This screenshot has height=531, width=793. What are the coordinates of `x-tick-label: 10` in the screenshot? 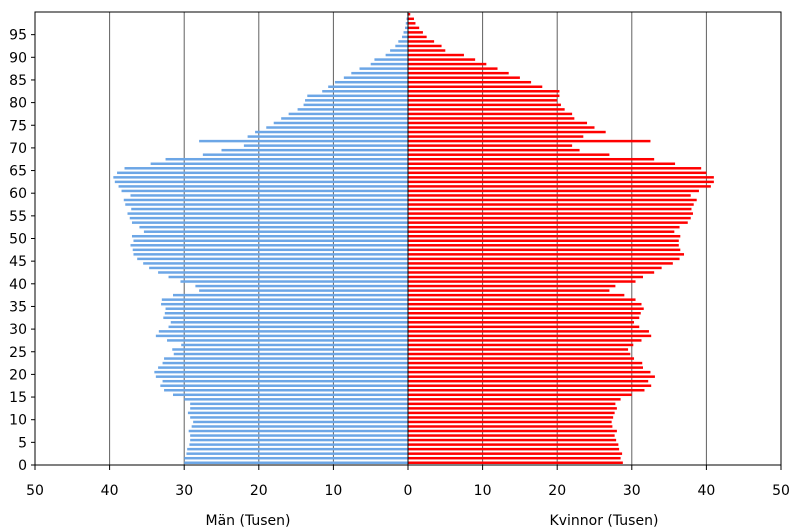 It's located at (333, 491).